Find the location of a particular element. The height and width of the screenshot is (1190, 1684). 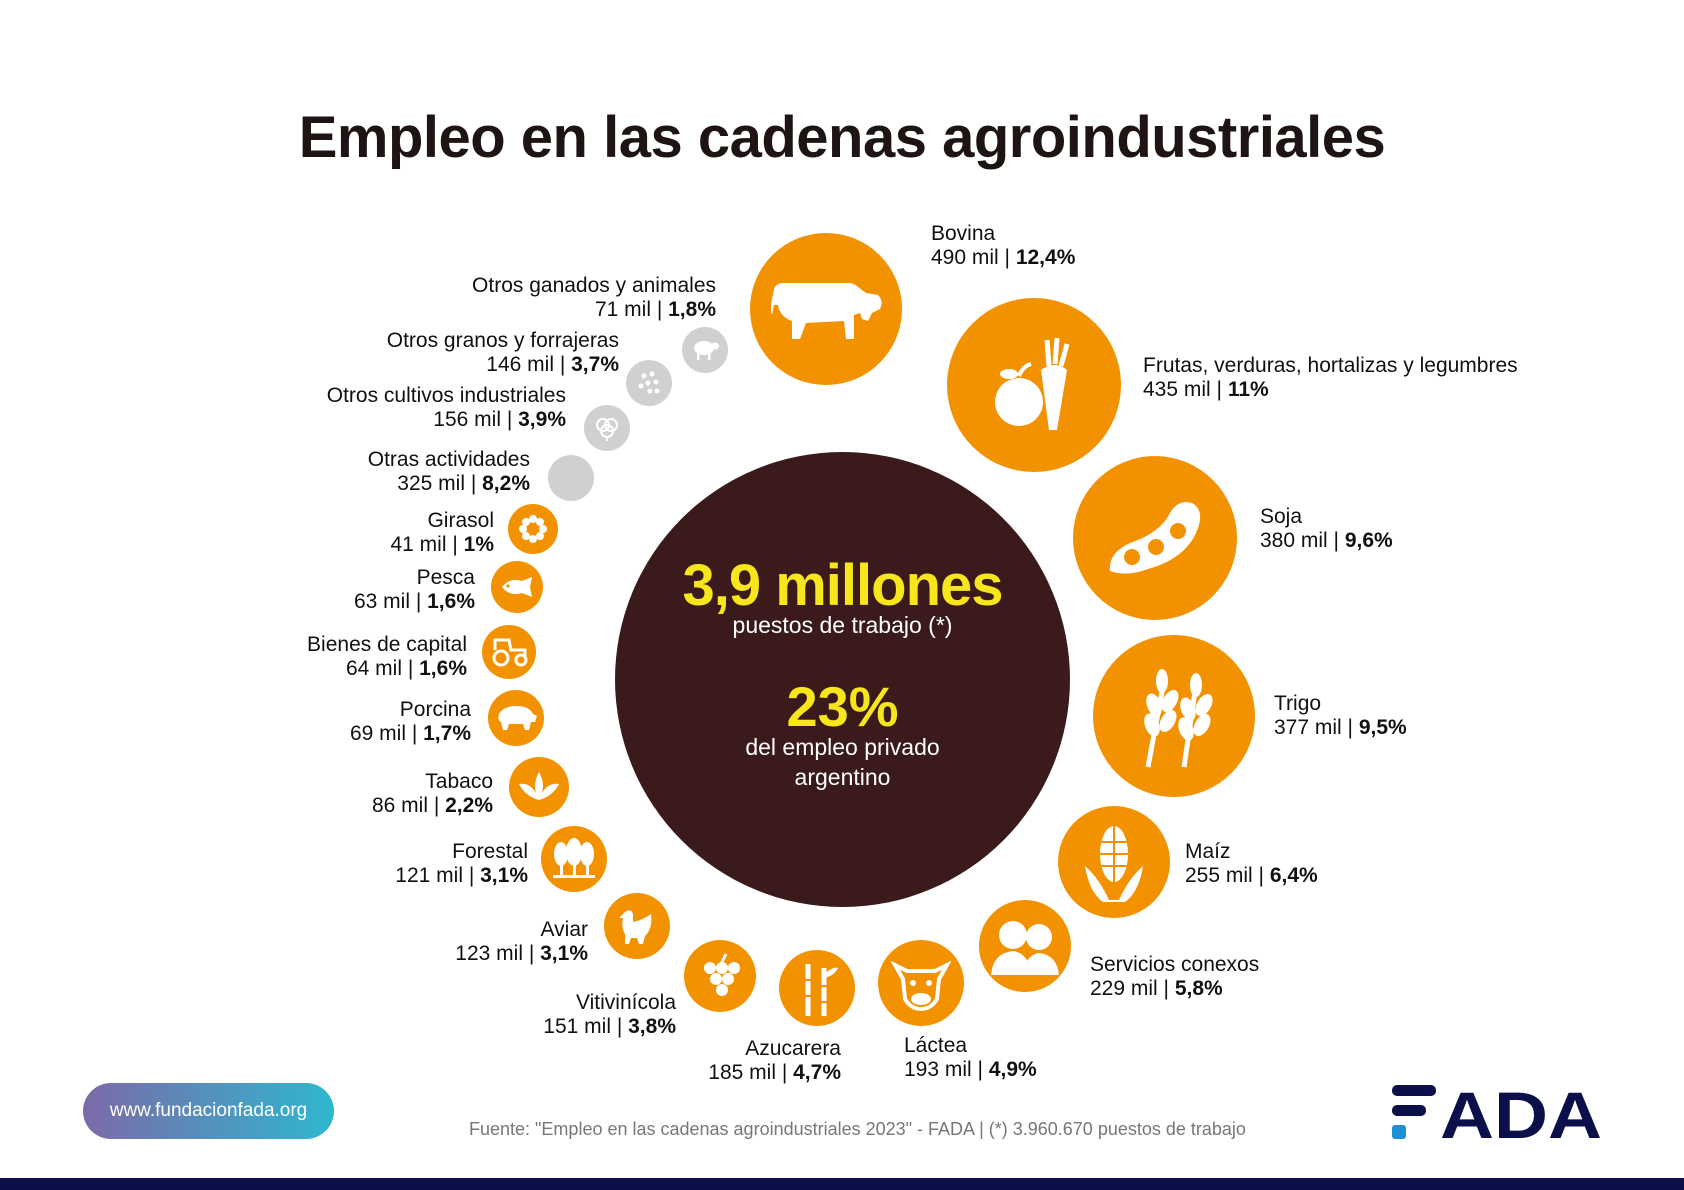

label-maiz: Maíz 255 mil | 6,4% is located at coordinates (1251, 863).